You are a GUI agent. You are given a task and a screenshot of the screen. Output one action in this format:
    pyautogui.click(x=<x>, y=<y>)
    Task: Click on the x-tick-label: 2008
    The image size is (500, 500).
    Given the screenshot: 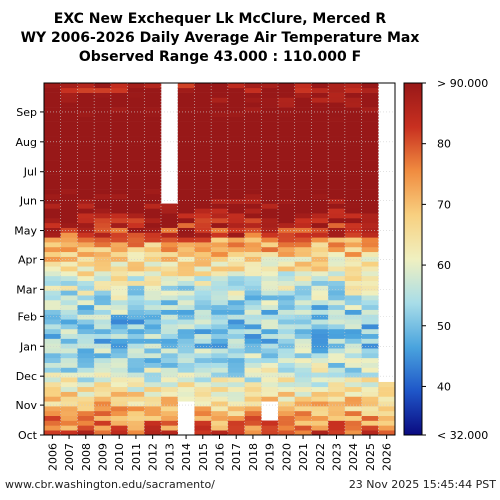 What is the action you would take?
    pyautogui.click(x=86, y=457)
    